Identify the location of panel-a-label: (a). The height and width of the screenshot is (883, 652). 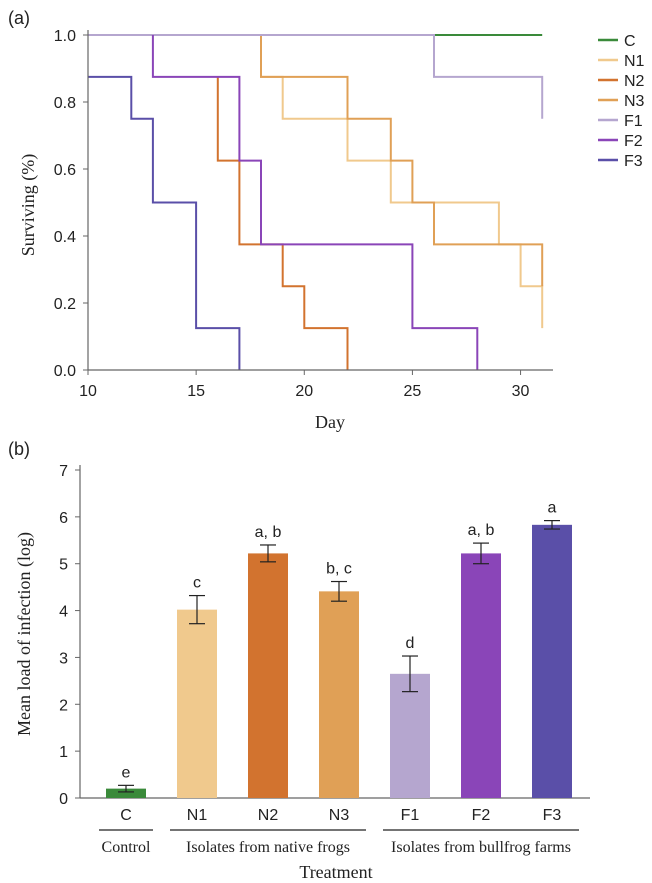
(19, 18).